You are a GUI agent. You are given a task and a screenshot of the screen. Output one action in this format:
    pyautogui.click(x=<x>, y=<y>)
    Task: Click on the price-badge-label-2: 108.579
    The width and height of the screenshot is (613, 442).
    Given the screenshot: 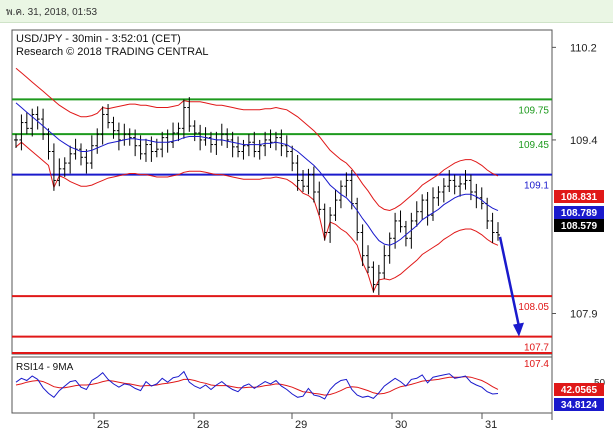 What is the action you would take?
    pyautogui.click(x=579, y=226)
    